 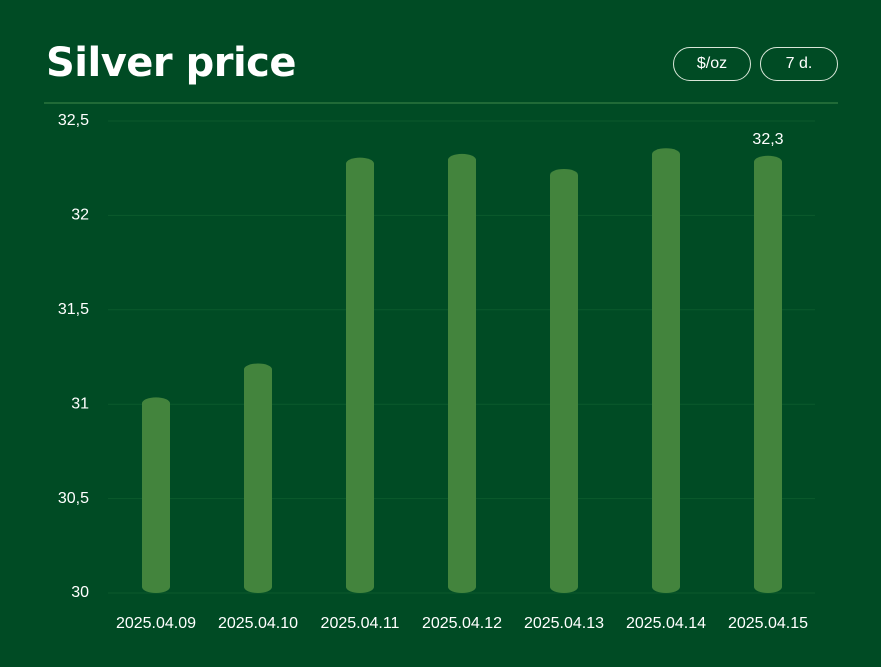 What do you see at coordinates (156, 623) in the screenshot?
I see `x-tick-label: 2025.04.09` at bounding box center [156, 623].